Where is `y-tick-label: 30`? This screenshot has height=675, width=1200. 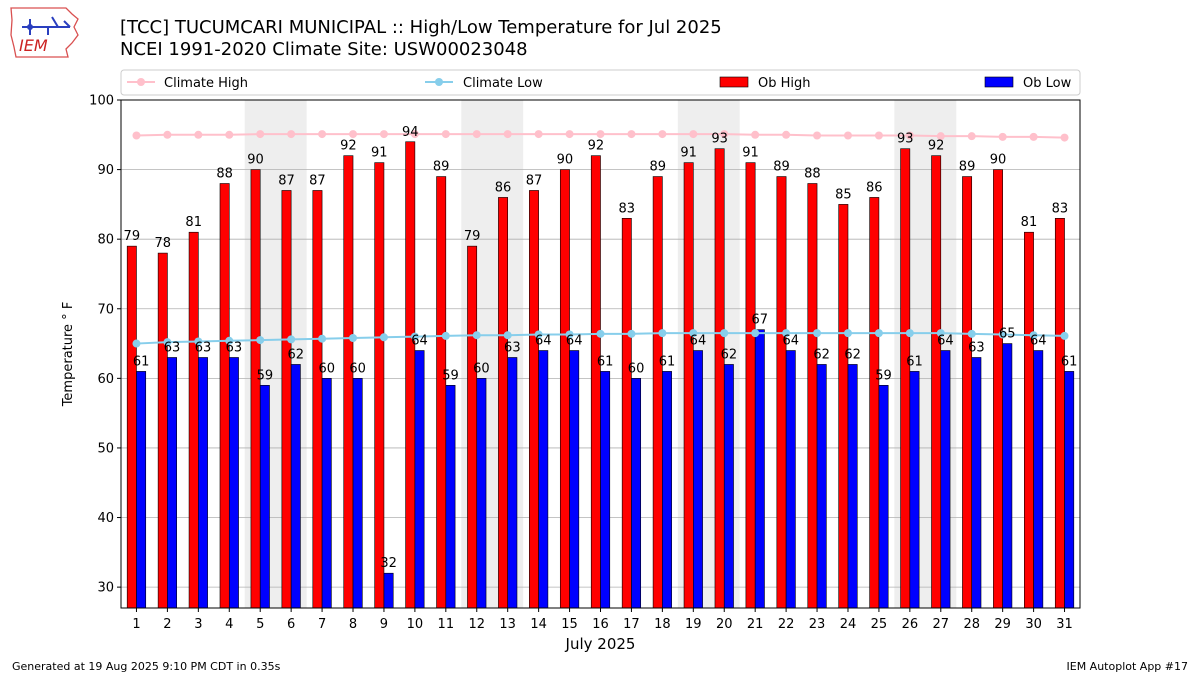 y-tick-label: 30 is located at coordinates (105, 588).